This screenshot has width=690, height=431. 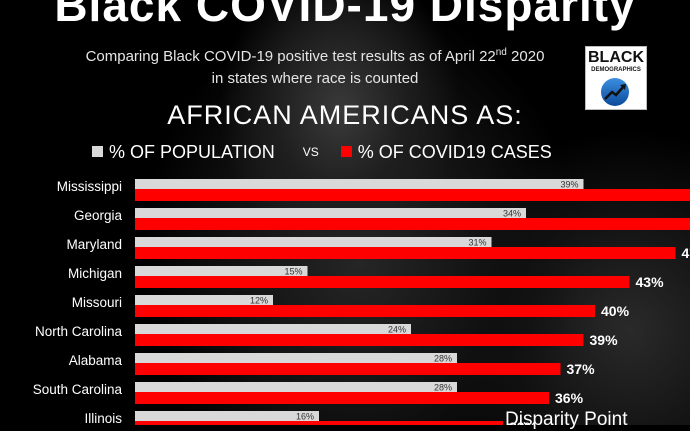 What do you see at coordinates (305, 417) in the screenshot?
I see `bar-label-population: 16%` at bounding box center [305, 417].